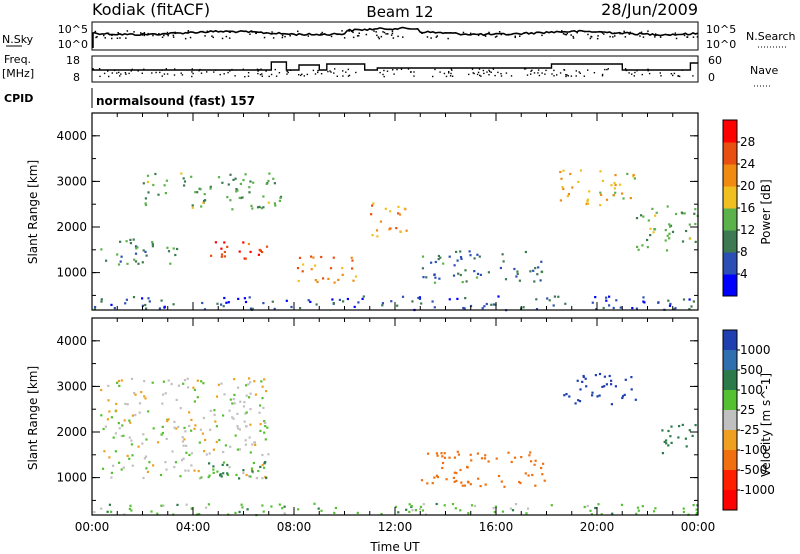  I want to click on y-tick-label: 3000, so click(71, 181).